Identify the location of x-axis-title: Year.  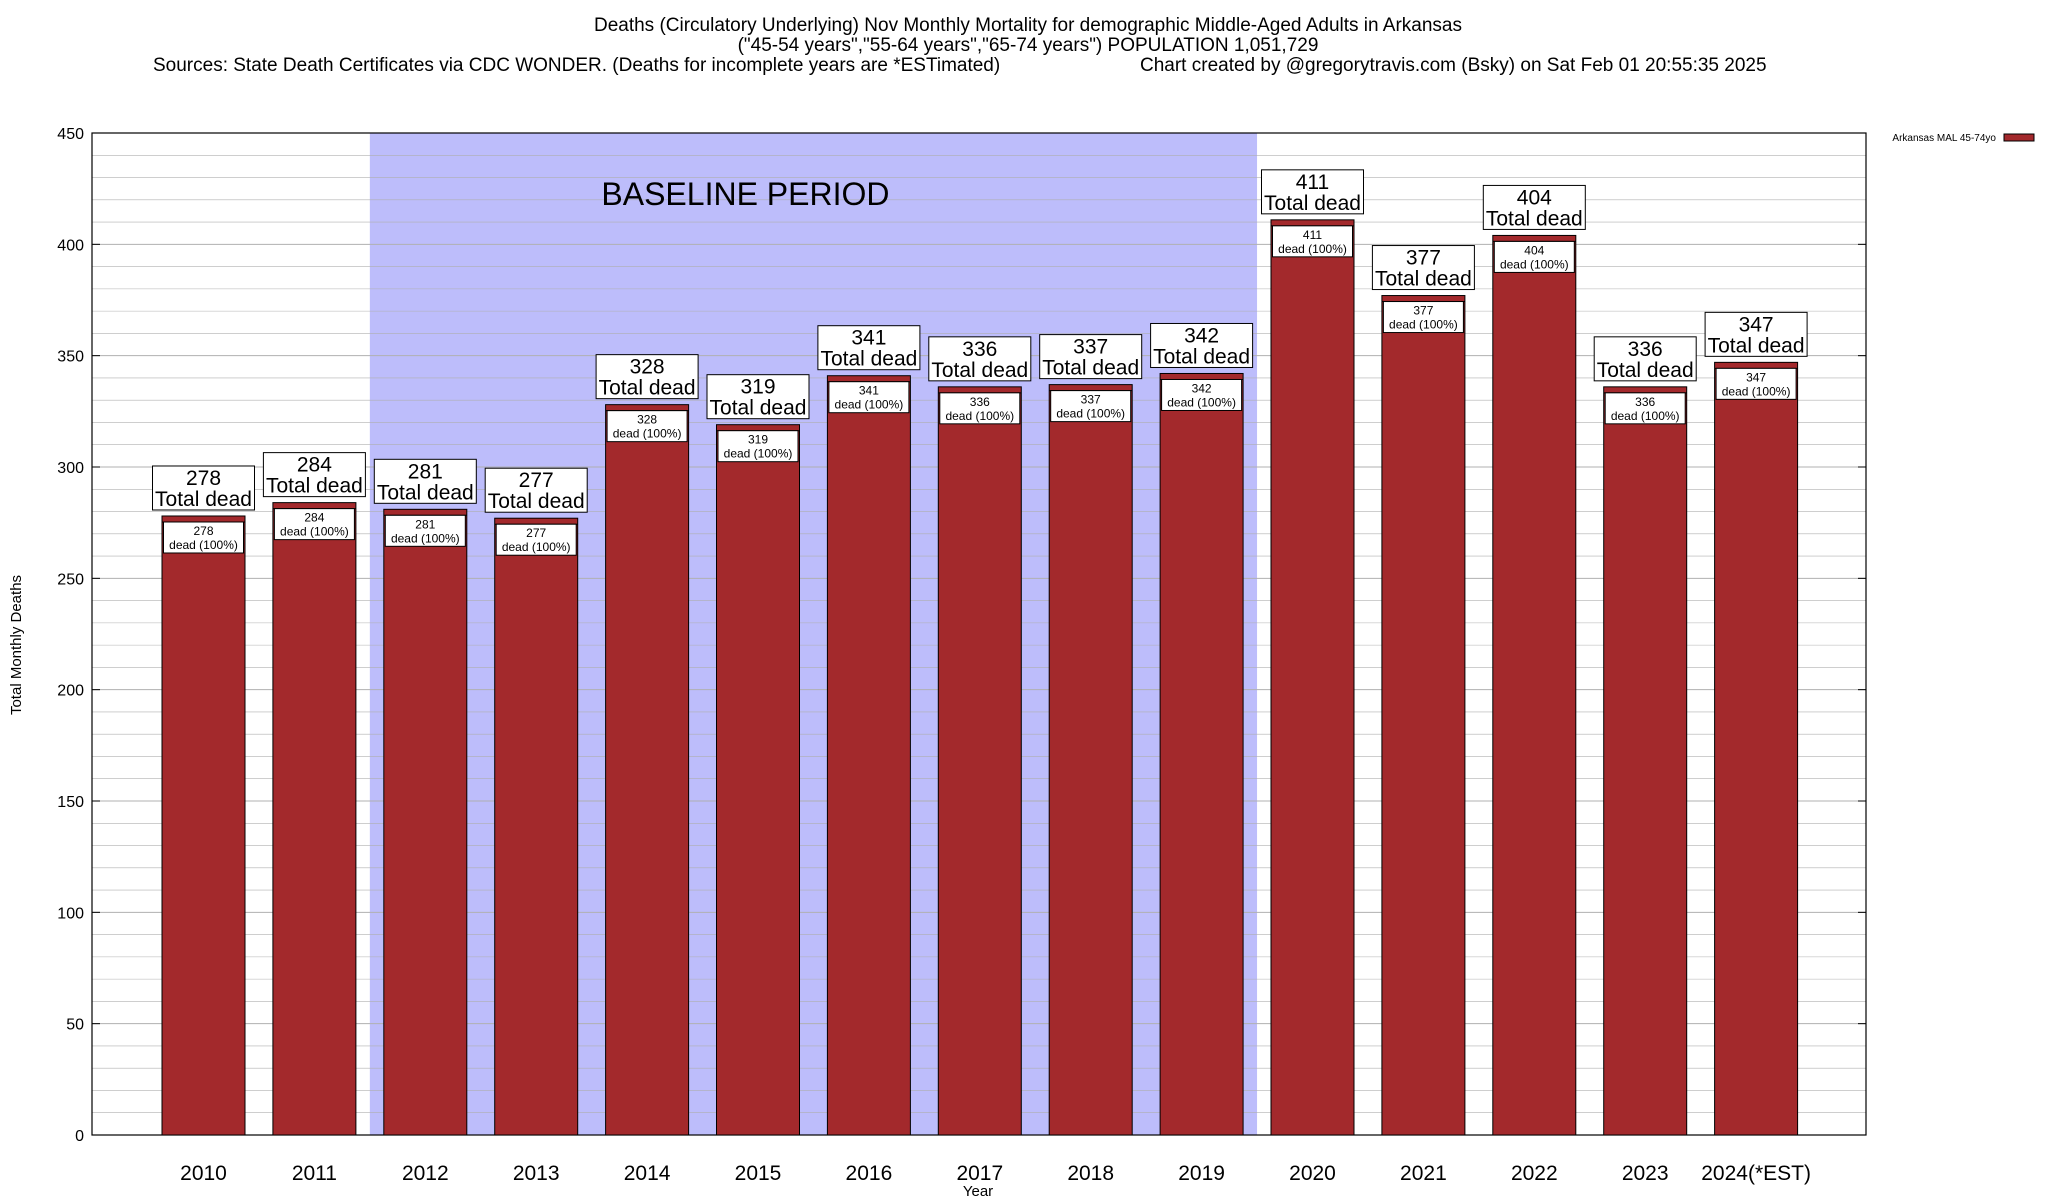
(978, 1191).